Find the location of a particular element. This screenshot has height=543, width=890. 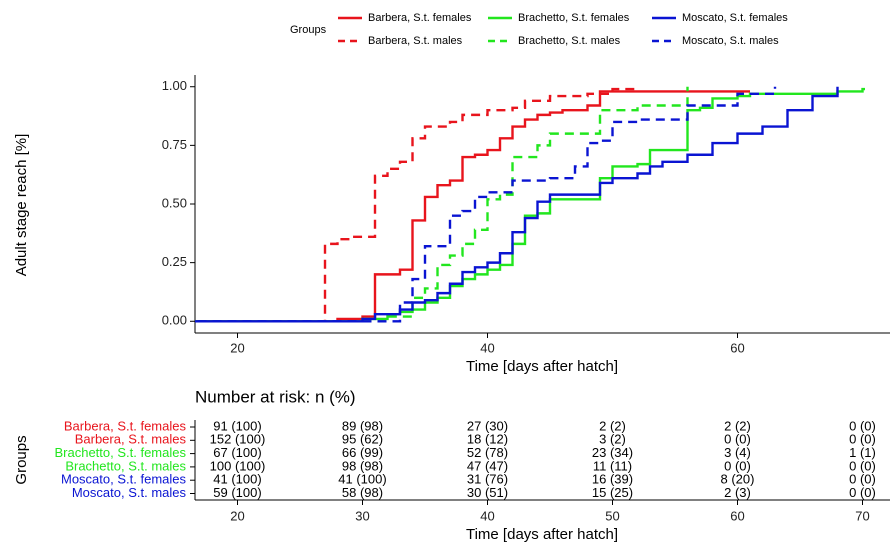

risk-cell: 52 (78) is located at coordinates (487, 452).